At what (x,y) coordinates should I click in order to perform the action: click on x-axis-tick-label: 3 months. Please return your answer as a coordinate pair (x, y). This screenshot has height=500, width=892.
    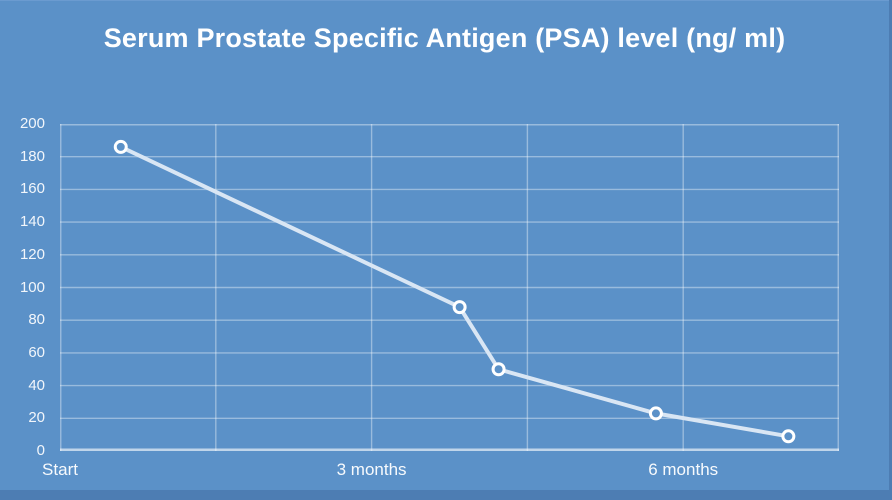
    Looking at the image, I should click on (371, 469).